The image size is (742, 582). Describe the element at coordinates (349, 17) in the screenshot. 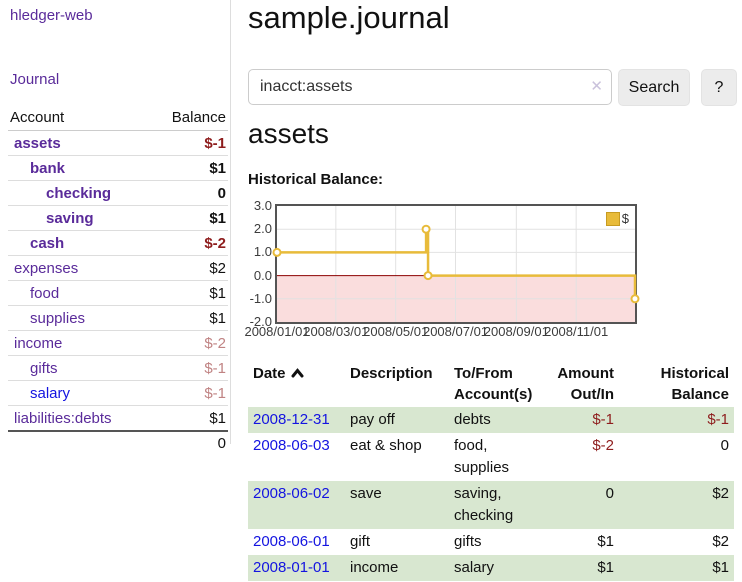

I see `page-title: sample.journal` at that location.